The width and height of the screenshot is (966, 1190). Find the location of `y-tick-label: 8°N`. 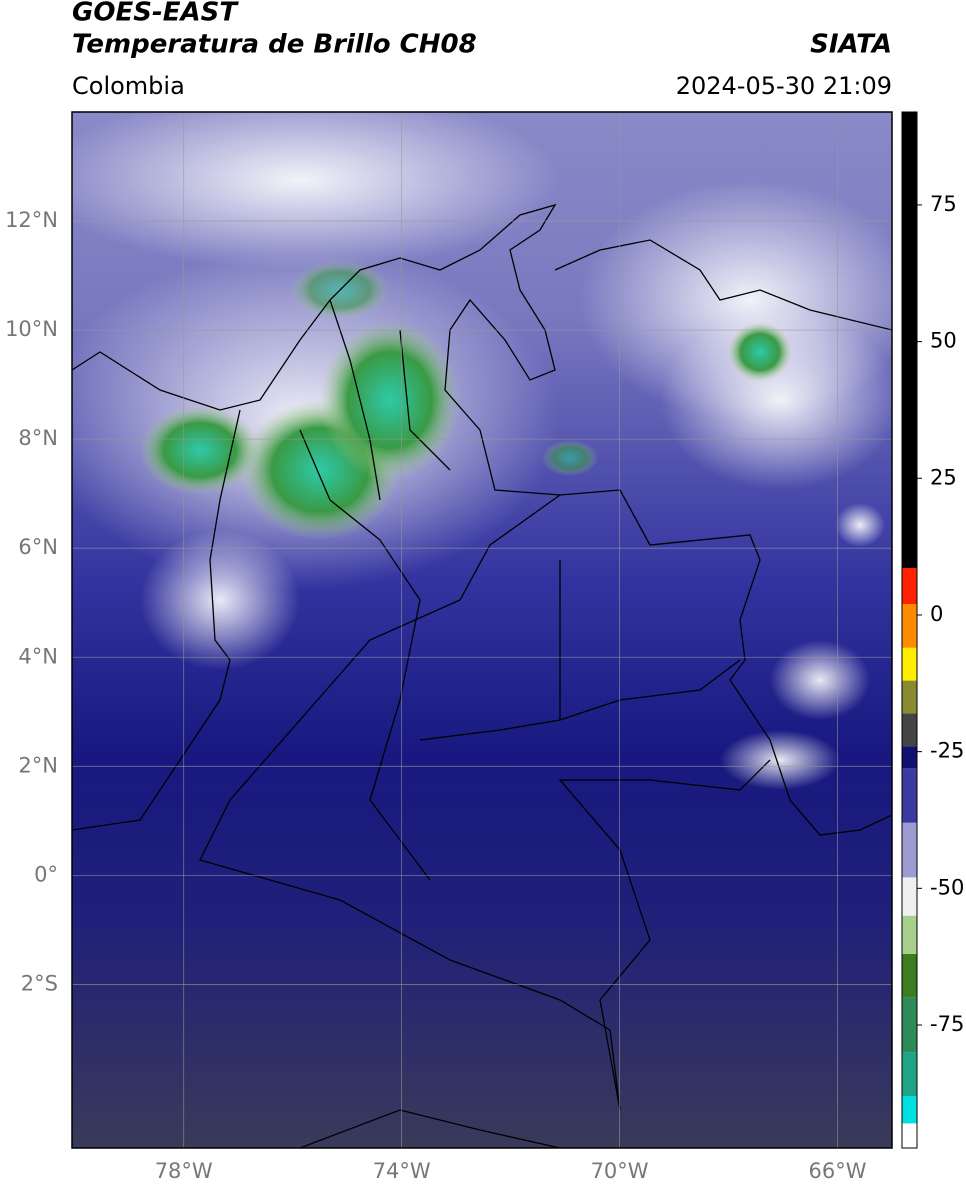

y-tick-label: 8°N is located at coordinates (38, 438).